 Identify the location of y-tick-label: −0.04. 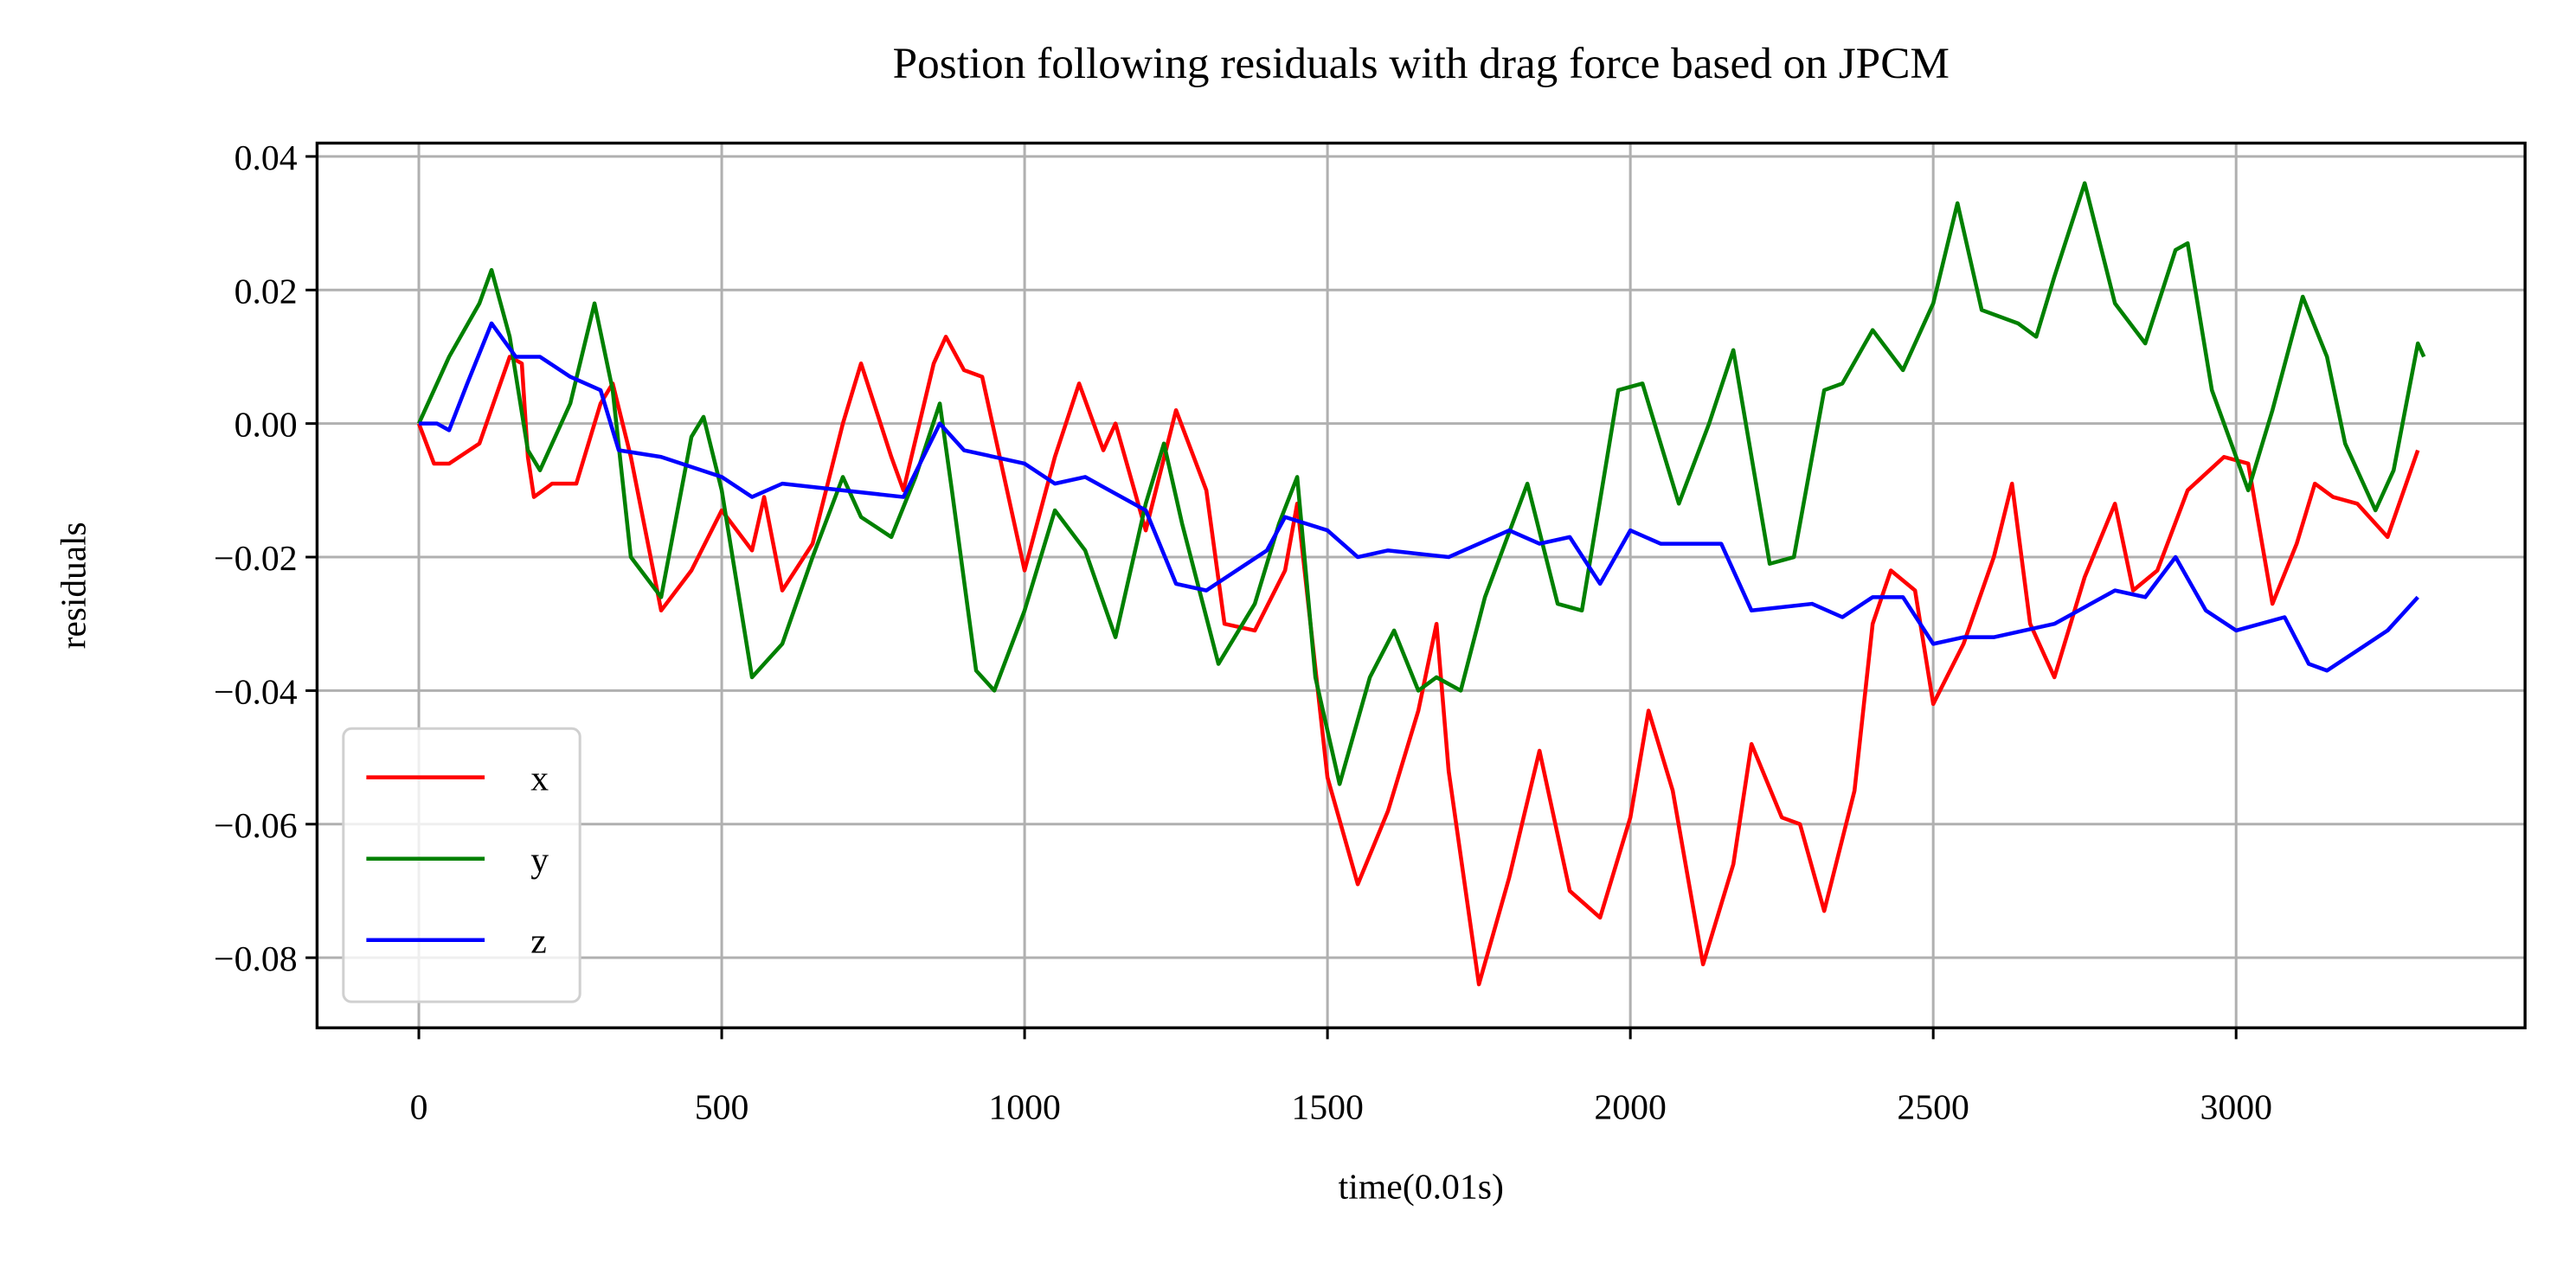
(256, 692).